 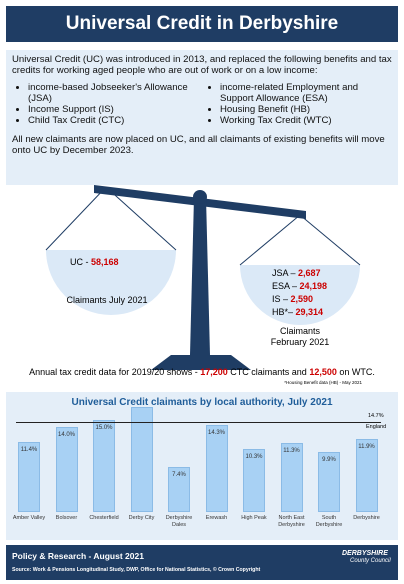 What do you see at coordinates (376, 427) in the screenshot?
I see `reference-name: England` at bounding box center [376, 427].